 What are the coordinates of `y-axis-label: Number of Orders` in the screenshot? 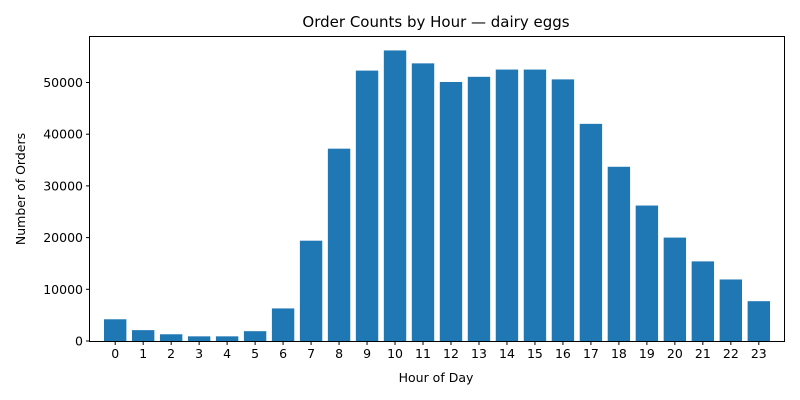 It's located at (20, 189).